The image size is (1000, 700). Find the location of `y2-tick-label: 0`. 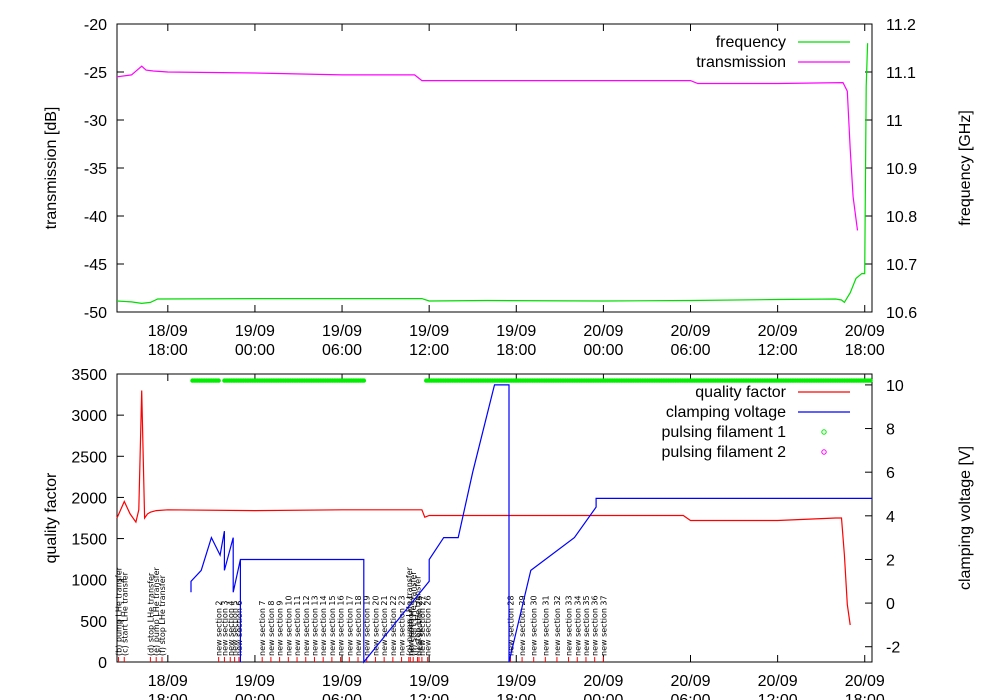

y2-tick-label: 0 is located at coordinates (890, 604).